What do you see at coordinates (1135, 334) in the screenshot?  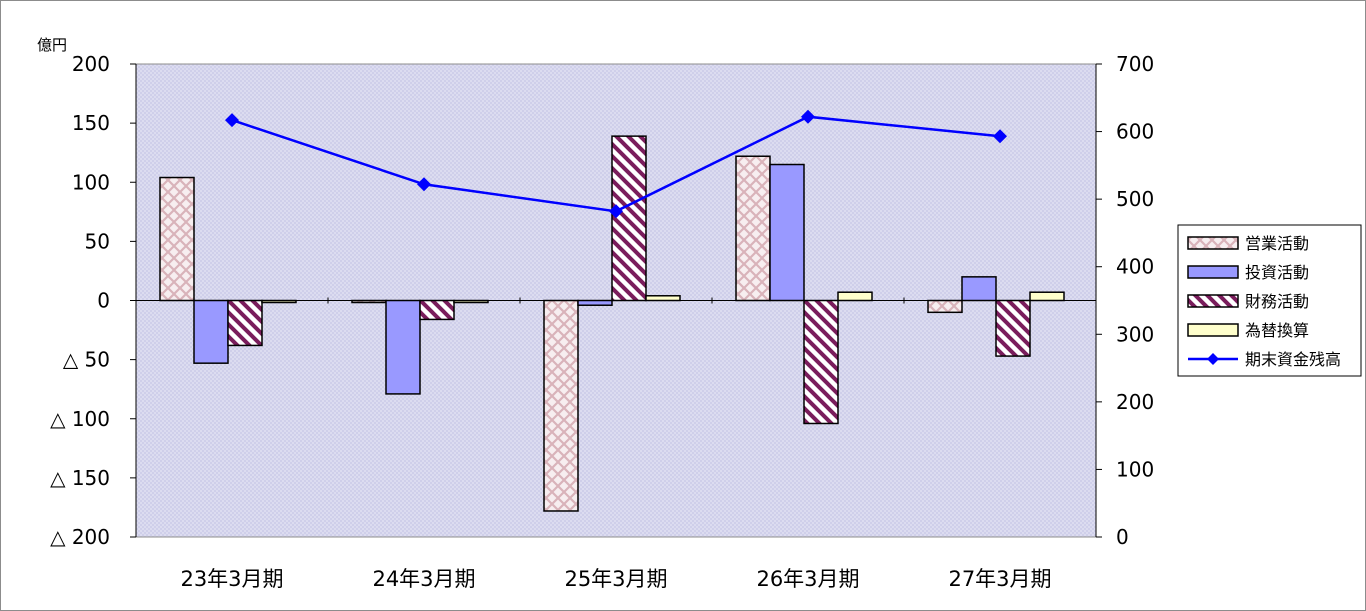 I see `right-axis-tick-label: 300` at bounding box center [1135, 334].